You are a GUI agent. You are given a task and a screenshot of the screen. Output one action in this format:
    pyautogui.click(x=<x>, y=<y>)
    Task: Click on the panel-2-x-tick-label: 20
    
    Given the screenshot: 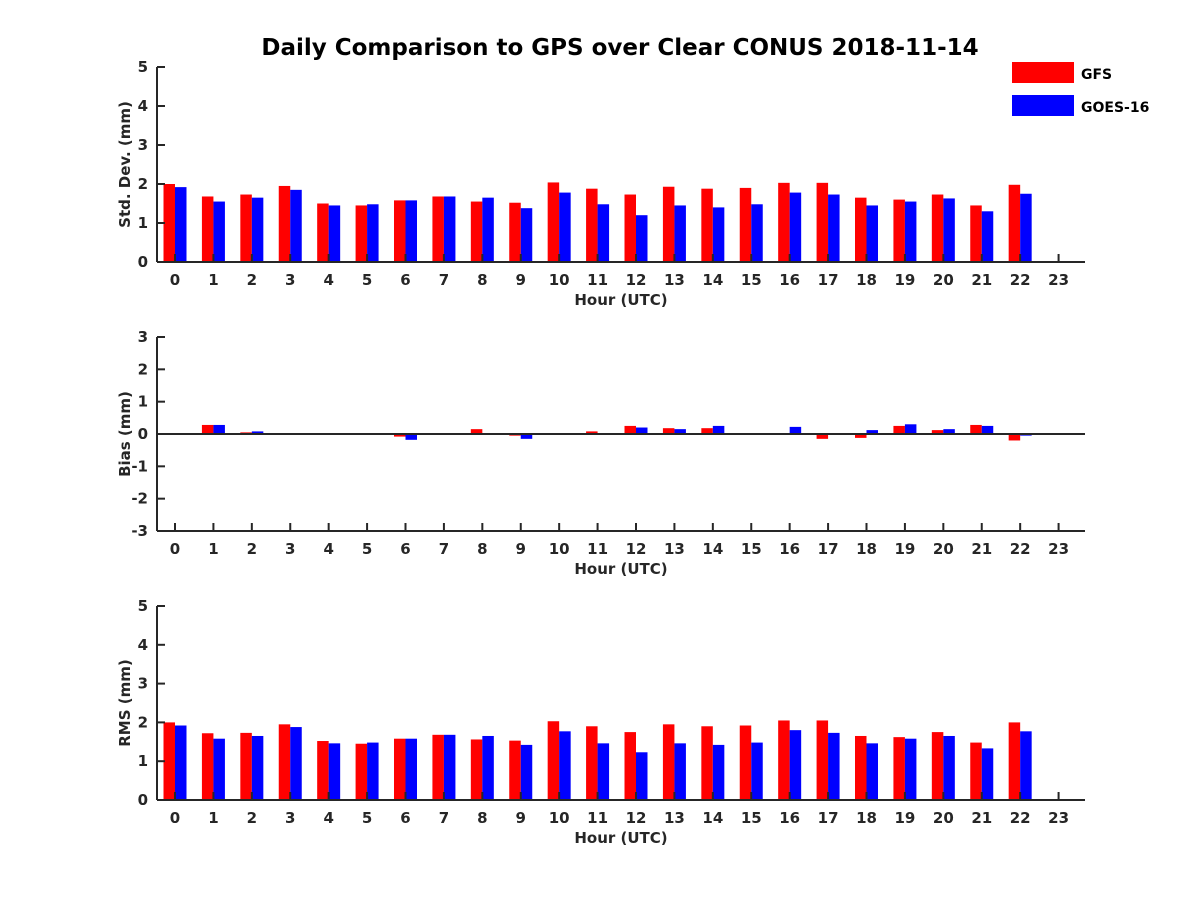 What is the action you would take?
    pyautogui.click(x=943, y=549)
    